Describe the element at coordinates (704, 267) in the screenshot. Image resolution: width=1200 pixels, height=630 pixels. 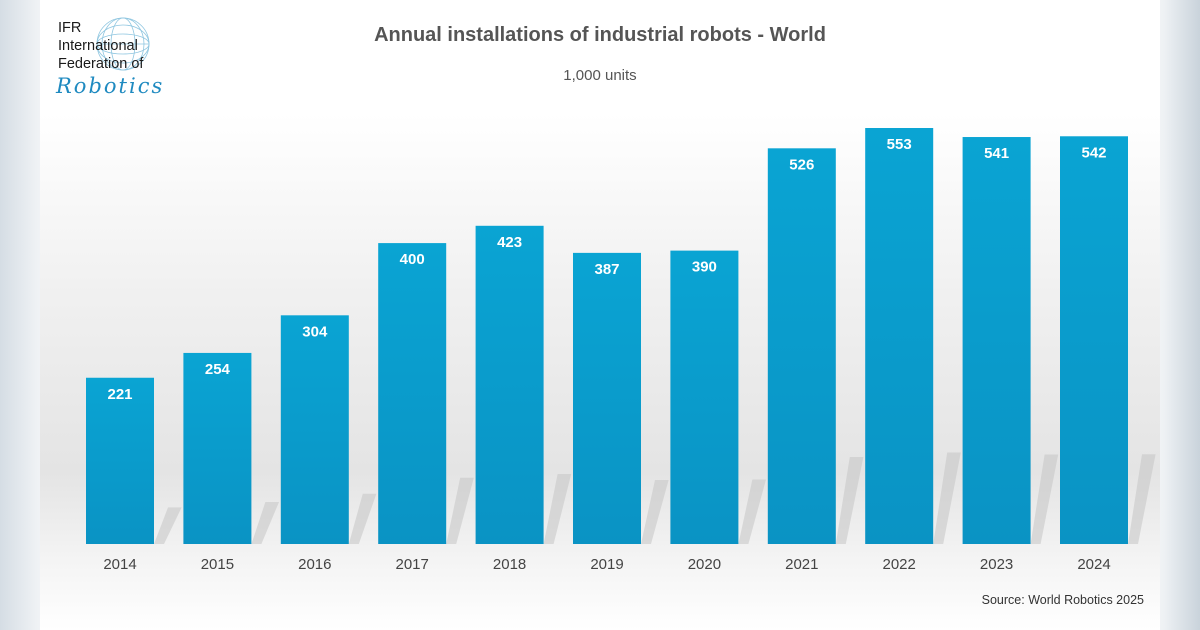
I see `data-label-2020: 390` at that location.